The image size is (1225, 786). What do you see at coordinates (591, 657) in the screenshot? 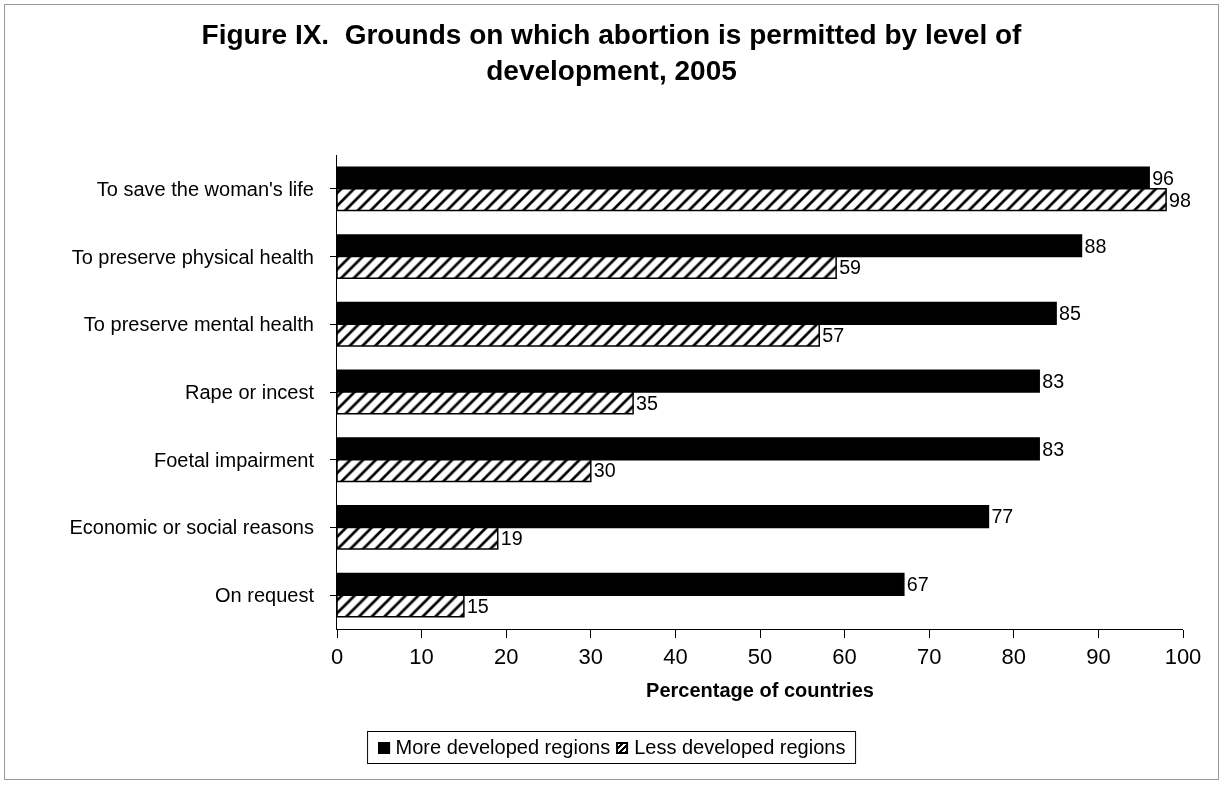
I see `x-tick-label: 30` at bounding box center [591, 657].